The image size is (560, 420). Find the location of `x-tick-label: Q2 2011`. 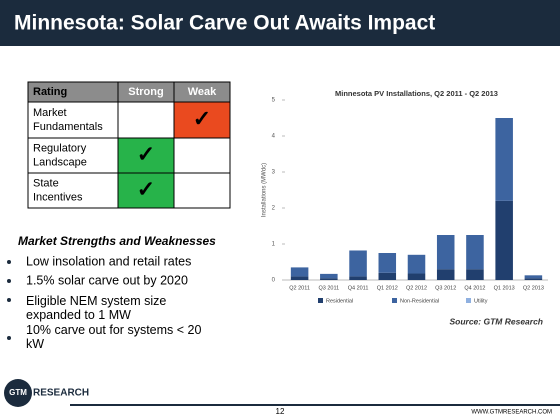

x-tick-label: Q2 2011 is located at coordinates (299, 288).